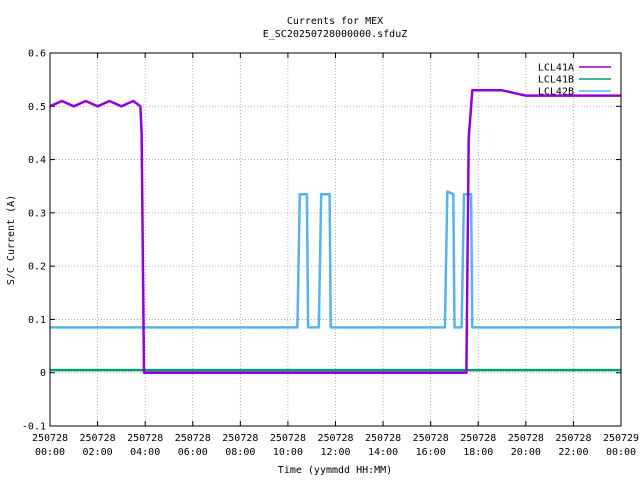 The height and width of the screenshot is (480, 640). I want to click on y-tick-label: 0, so click(43, 373).